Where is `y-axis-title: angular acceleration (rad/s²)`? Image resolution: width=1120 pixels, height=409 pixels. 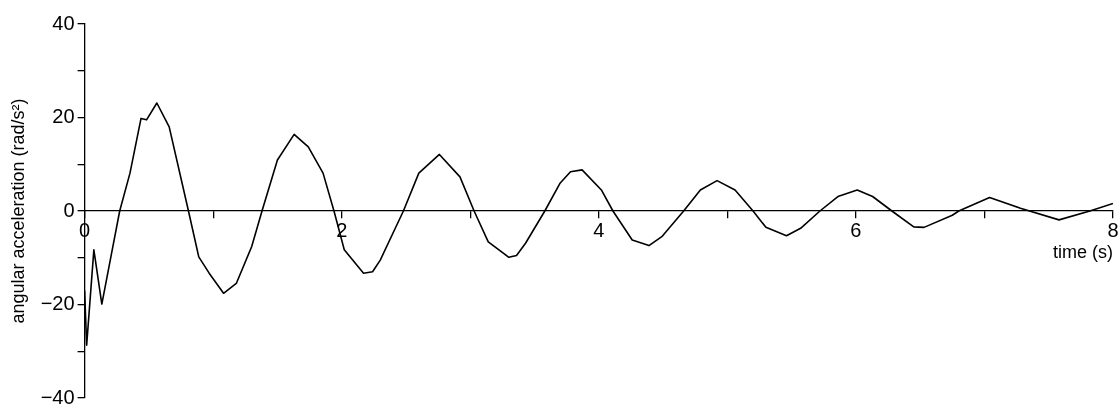 y-axis-title: angular acceleration (rad/s²) is located at coordinates (17, 211).